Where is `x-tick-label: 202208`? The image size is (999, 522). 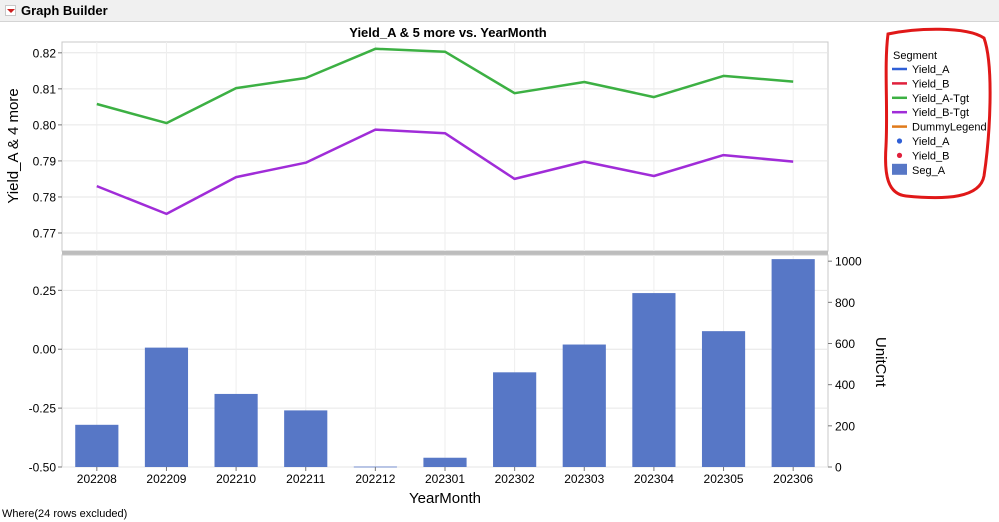
x-tick-label: 202208 is located at coordinates (97, 479).